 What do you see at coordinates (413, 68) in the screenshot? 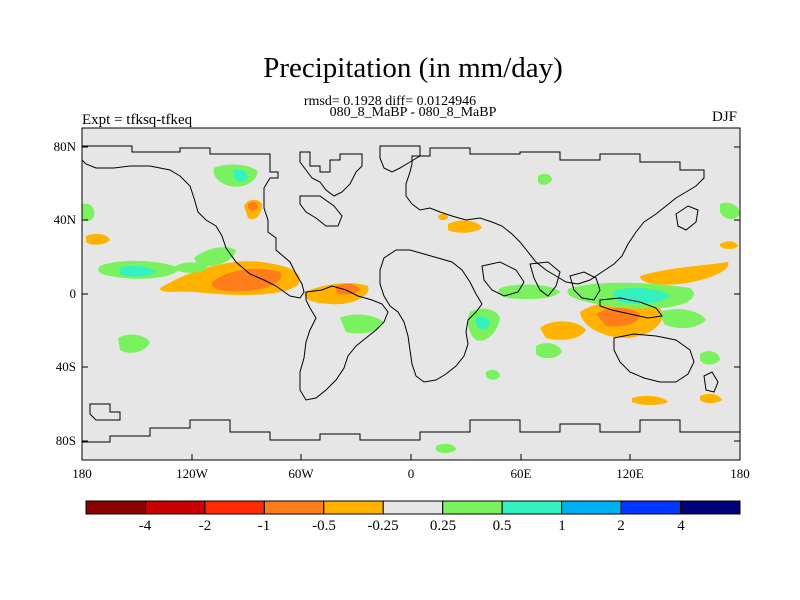
I see `chart-title: Precipitation (in mm/day)` at bounding box center [413, 68].